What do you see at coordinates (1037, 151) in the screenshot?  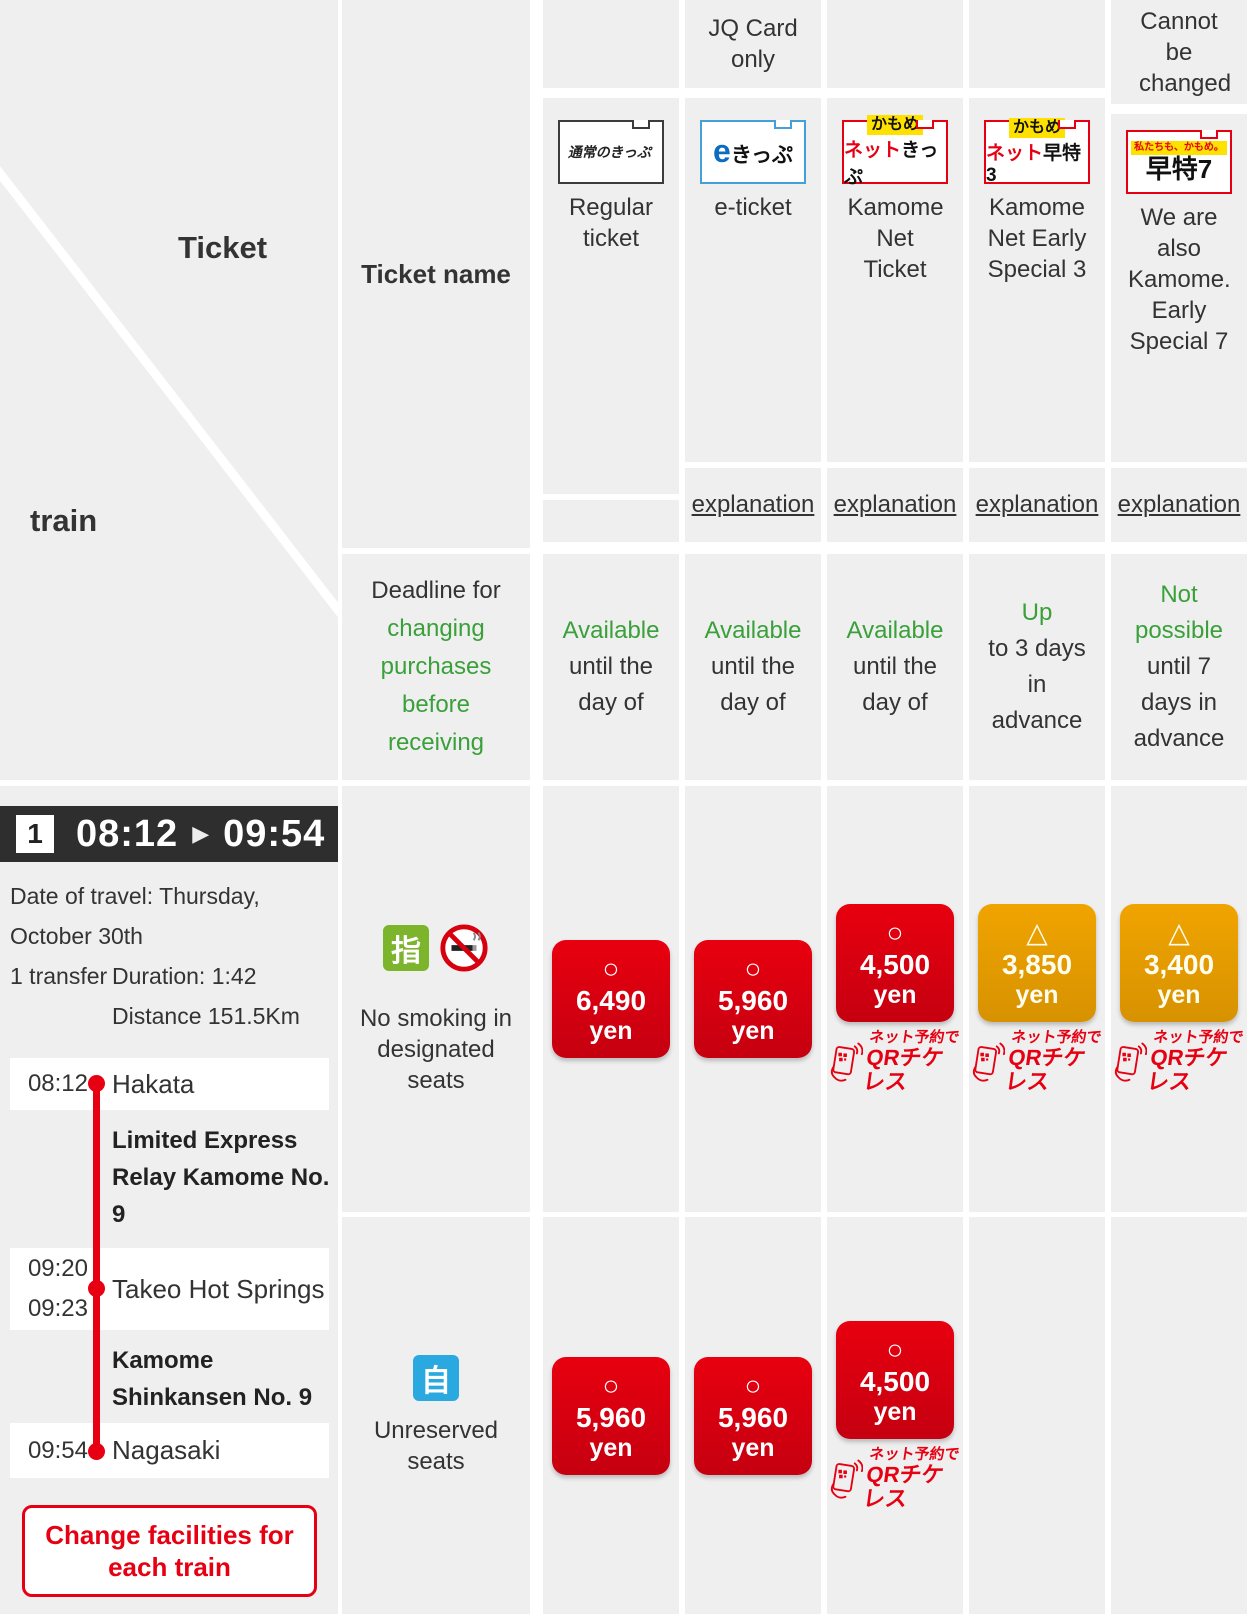 I see `kamome-net-early-special-3-logo: かもめ ネット早特3` at bounding box center [1037, 151].